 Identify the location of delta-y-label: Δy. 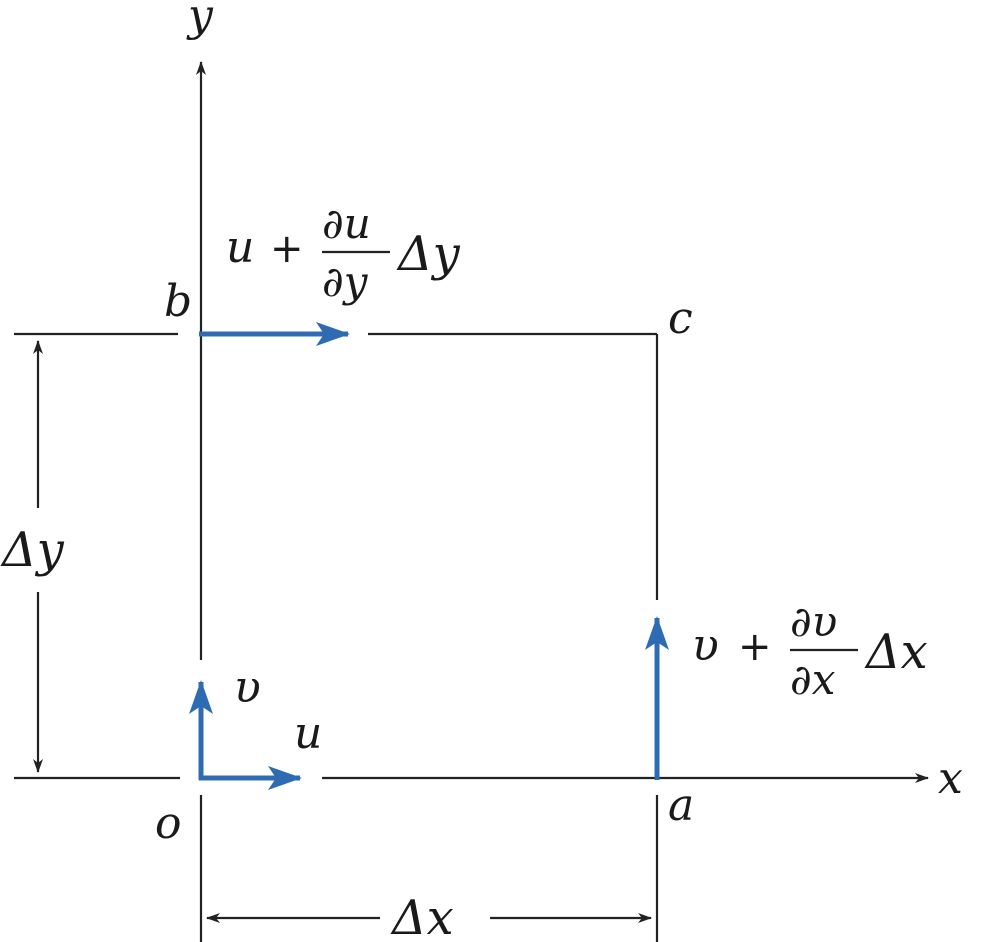
(32, 550).